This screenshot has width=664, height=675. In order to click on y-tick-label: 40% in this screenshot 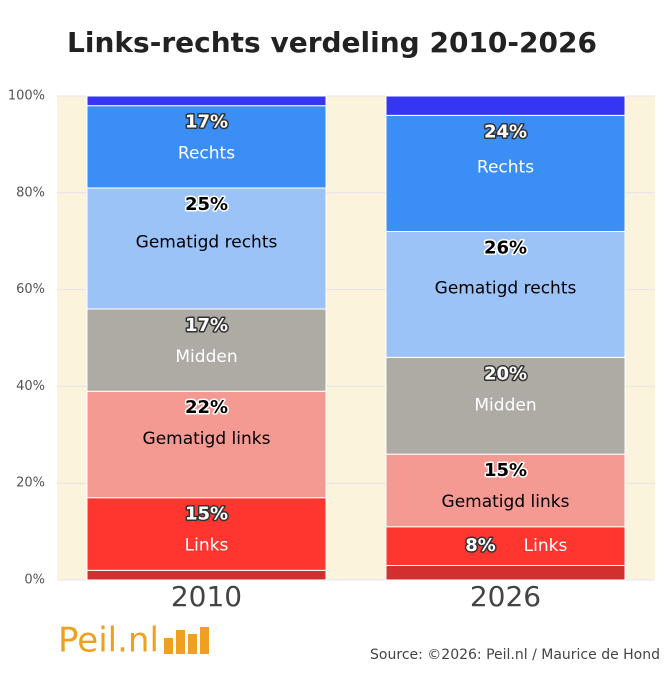, I will do `click(30, 386)`.